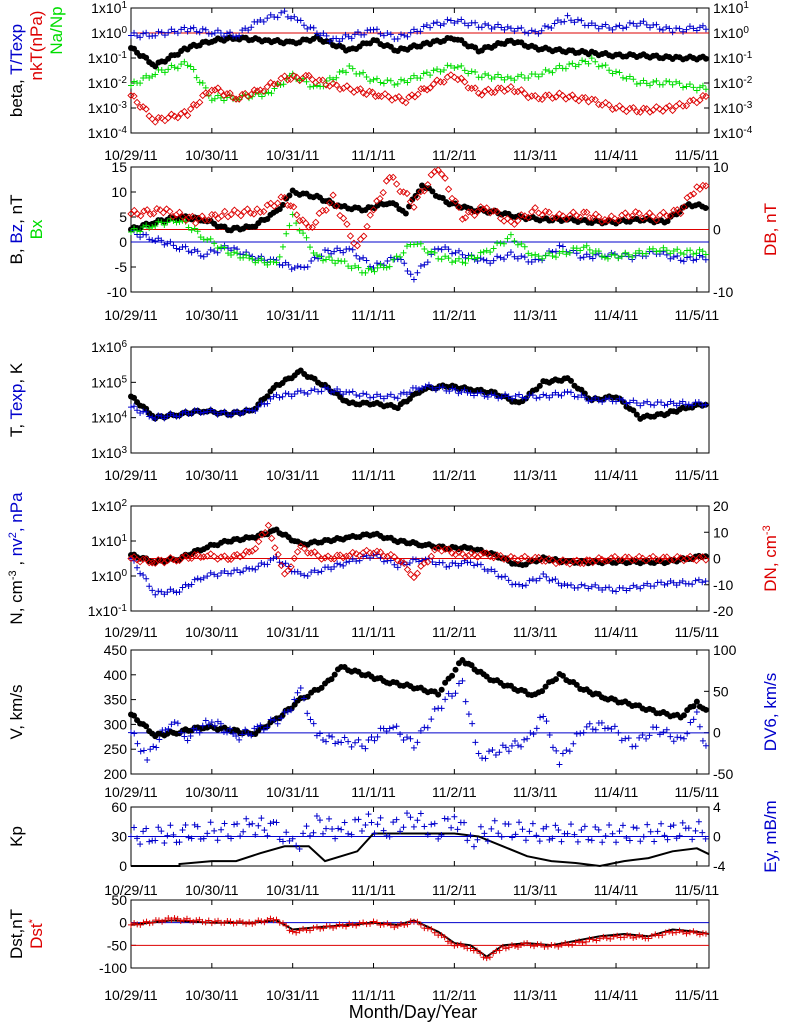 This screenshot has height=1024, width=791. Describe the element at coordinates (420, 400) in the screenshot. I see `panel-frame` at that location.